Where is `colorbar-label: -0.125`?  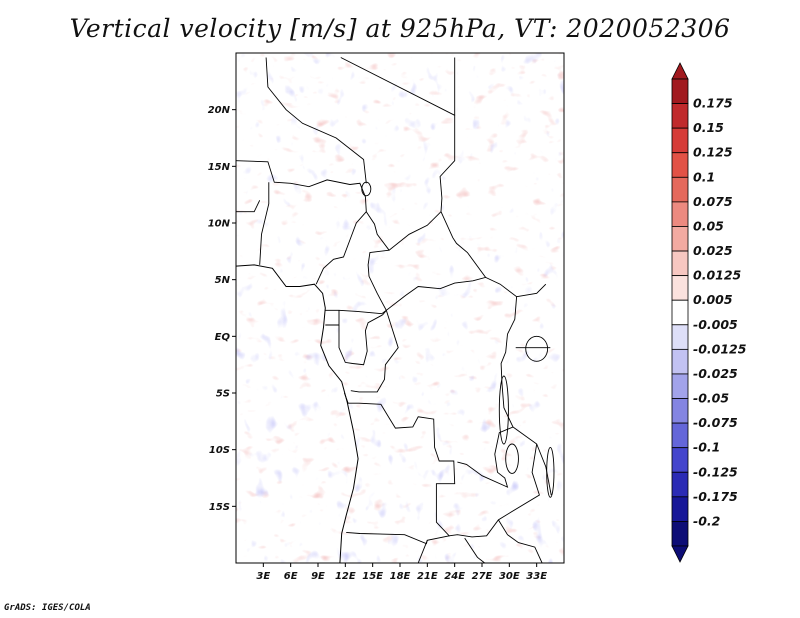
colorbar-label: -0.125 is located at coordinates (715, 471).